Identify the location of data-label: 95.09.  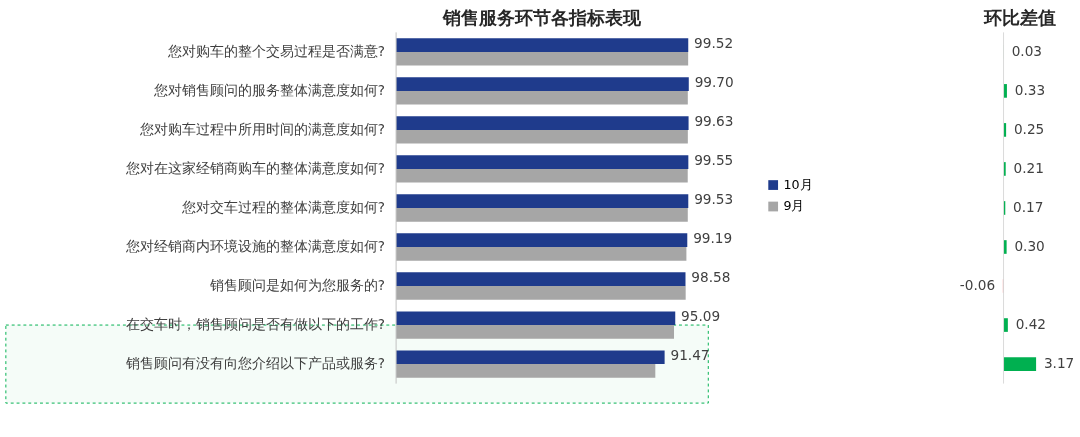
(701, 316).